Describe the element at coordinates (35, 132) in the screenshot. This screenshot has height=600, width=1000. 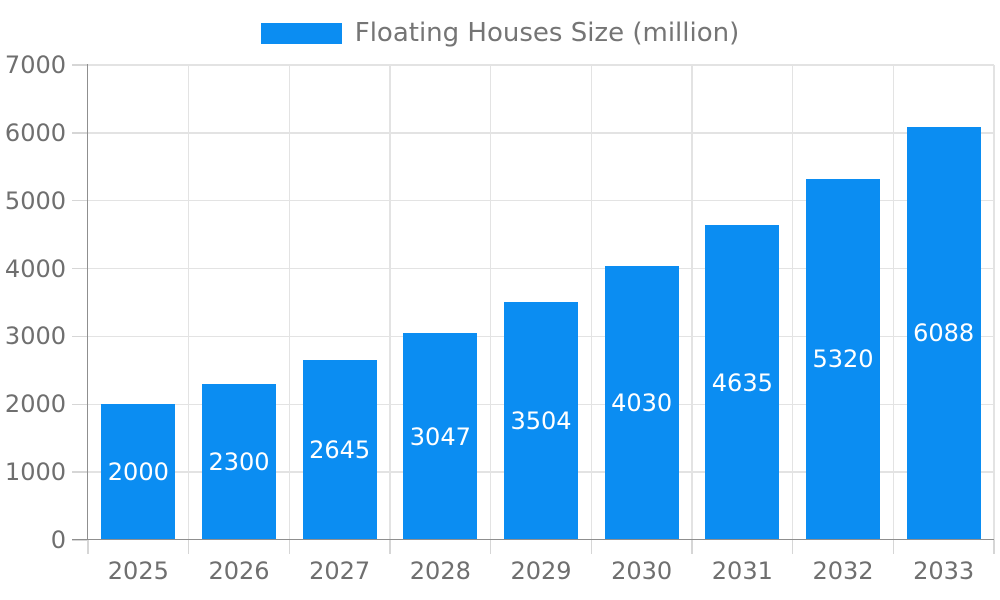
I see `y-axis-label: 6000` at that location.